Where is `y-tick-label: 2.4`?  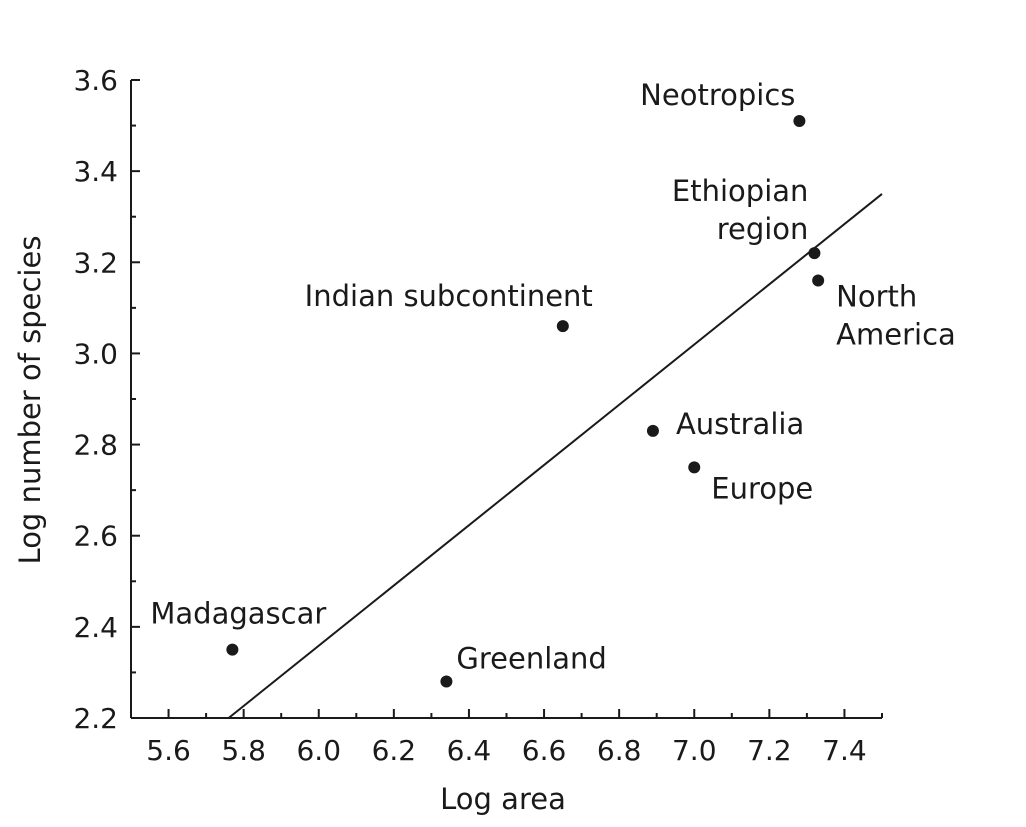 y-tick-label: 2.4 is located at coordinates (95, 627).